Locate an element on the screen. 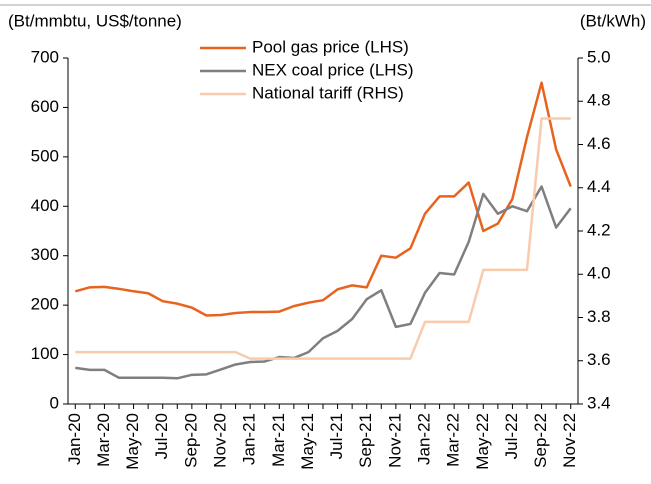 Image resolution: width=651 pixels, height=484 pixels. x-tick-label: Sep-20 is located at coordinates (190, 440).